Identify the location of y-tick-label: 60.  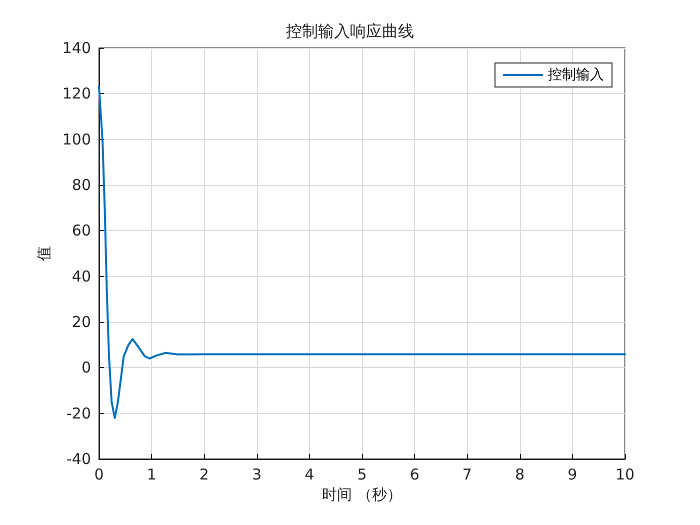
(81, 231).